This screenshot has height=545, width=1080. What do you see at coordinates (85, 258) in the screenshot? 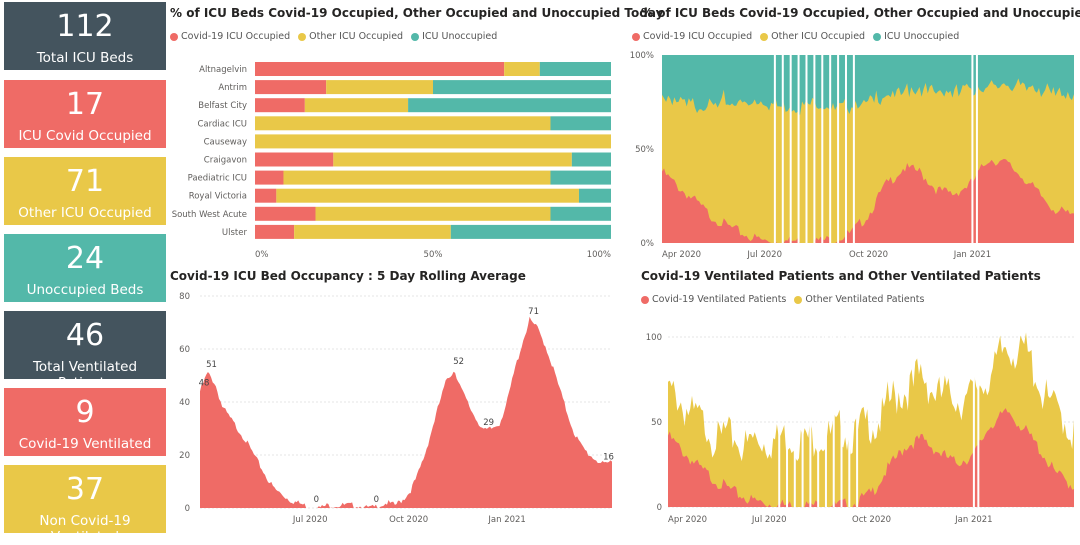
I see `kpi-value: 24` at bounding box center [85, 258].